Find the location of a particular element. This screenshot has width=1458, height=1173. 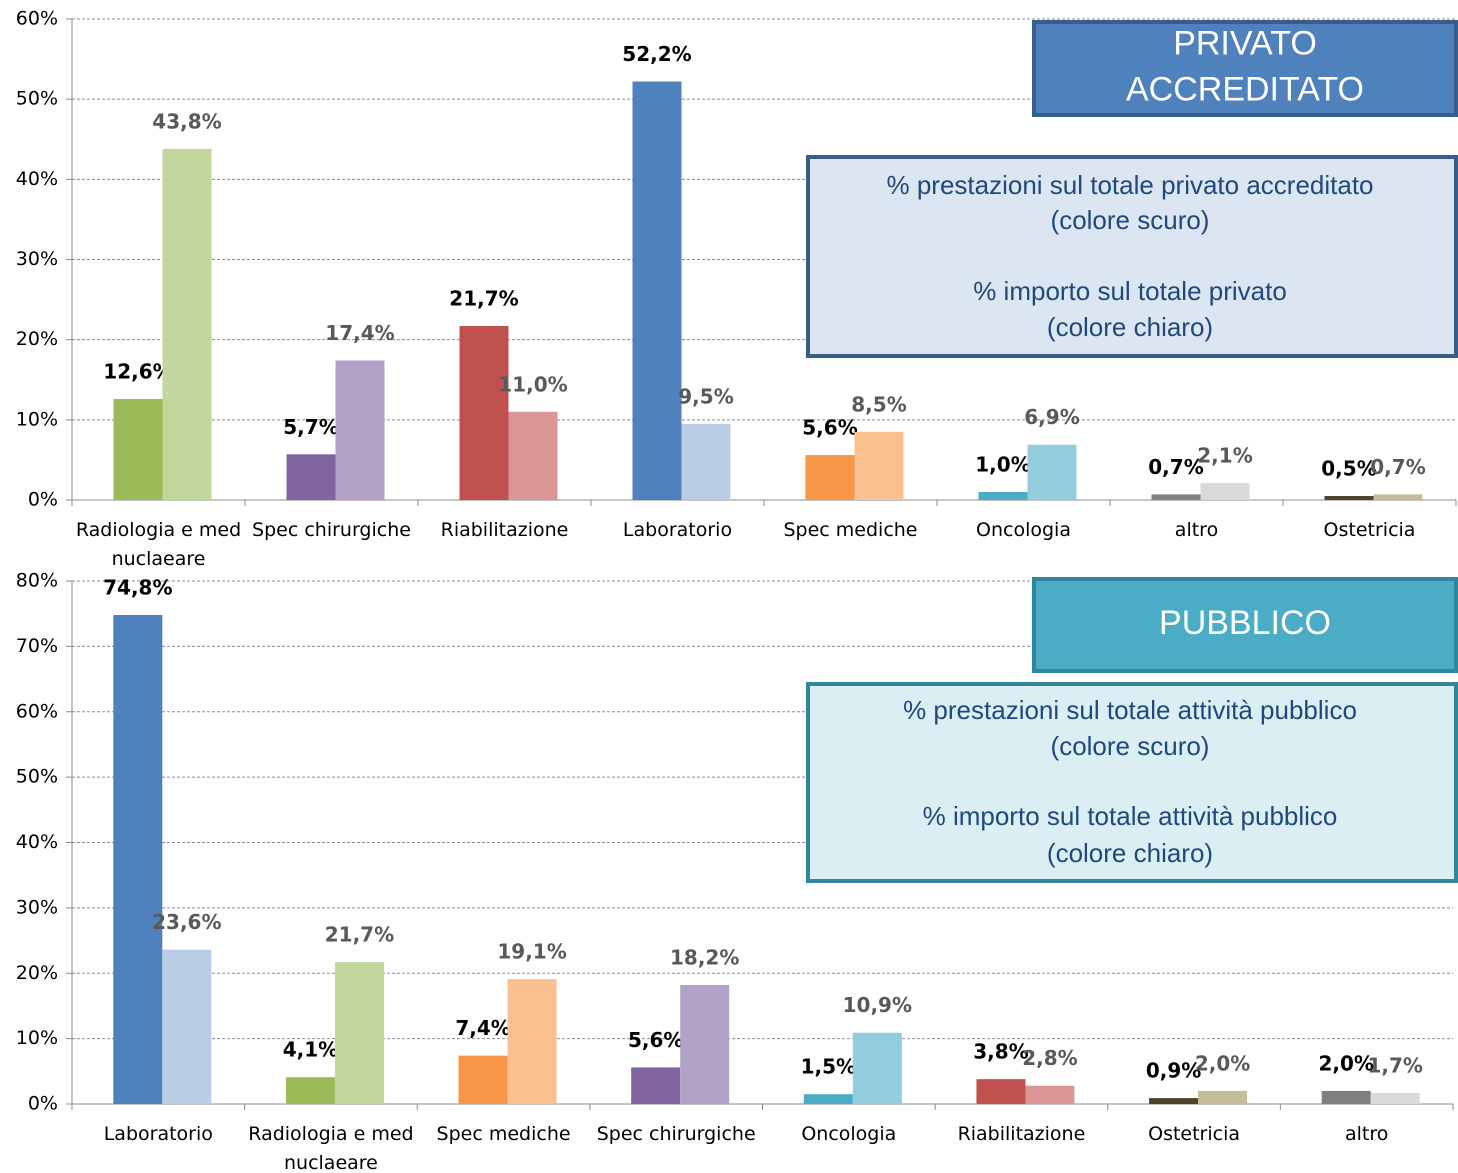

value-label: 1,5% is located at coordinates (828, 1067).